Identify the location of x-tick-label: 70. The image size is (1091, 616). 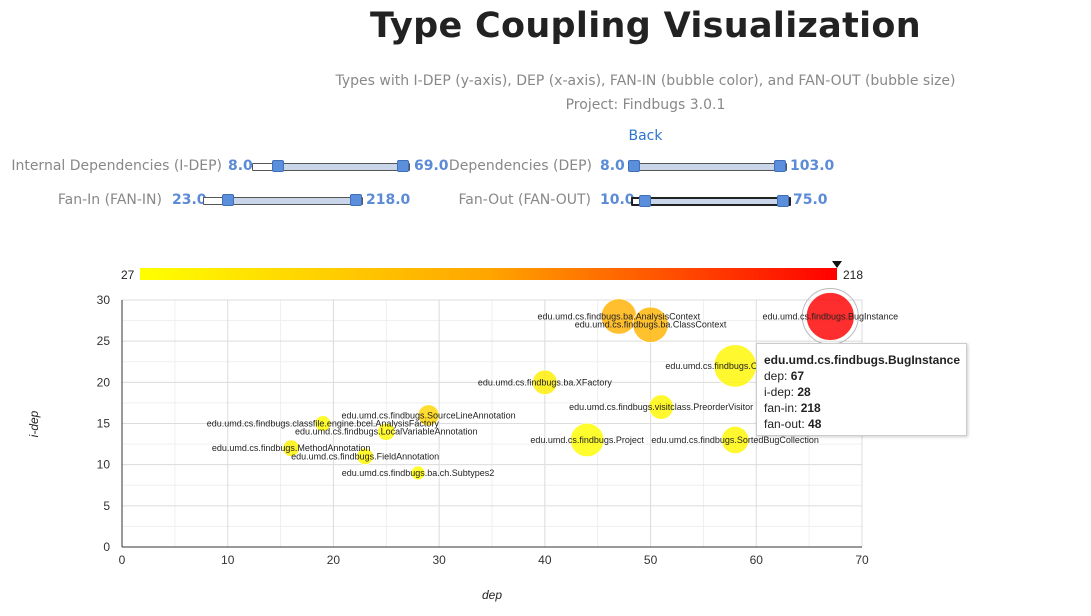
(862, 560).